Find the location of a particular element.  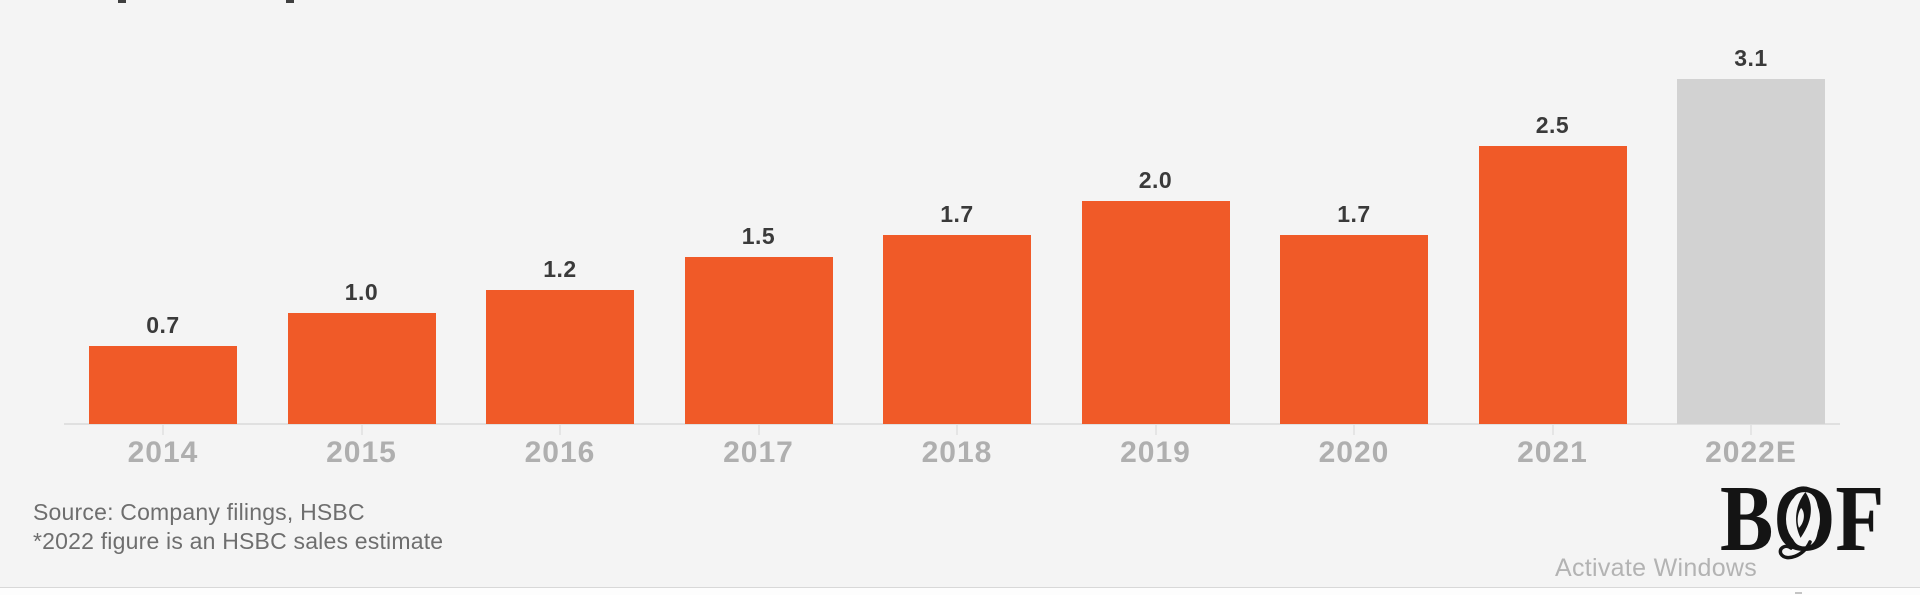

x-axis-label: 2022E is located at coordinates (1751, 452).